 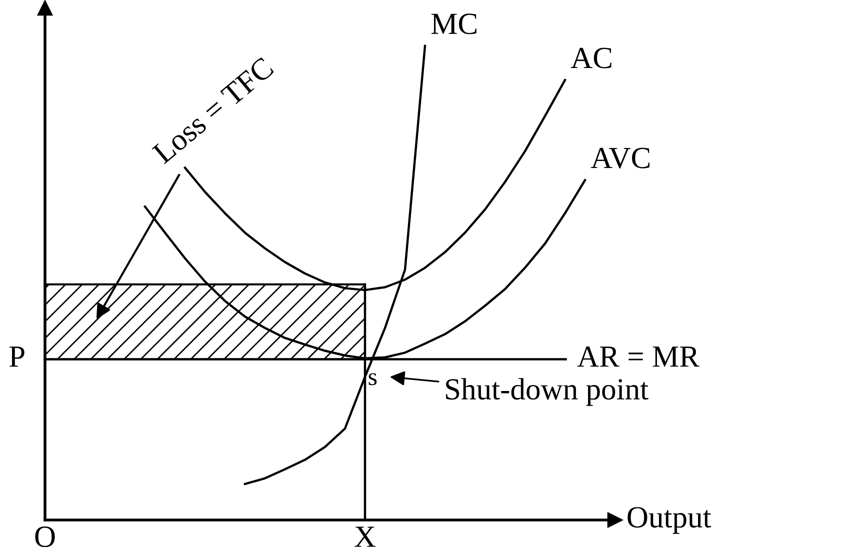 I want to click on series-label: AVC, so click(x=620, y=158).